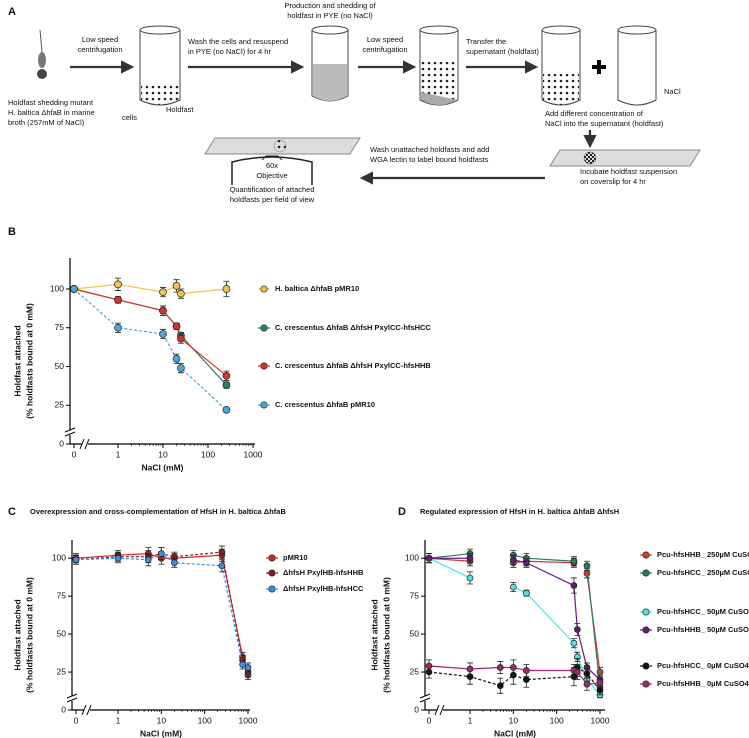 Image resolution: width=749 pixels, height=738 pixels. I want to click on text: Holdfast shedding mutant, so click(51, 102).